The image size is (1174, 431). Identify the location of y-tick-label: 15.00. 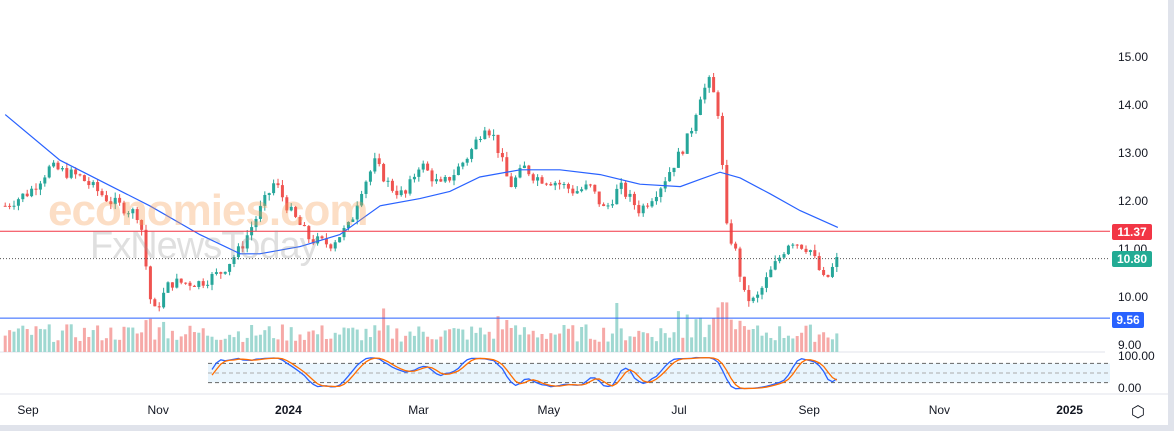
(1133, 57).